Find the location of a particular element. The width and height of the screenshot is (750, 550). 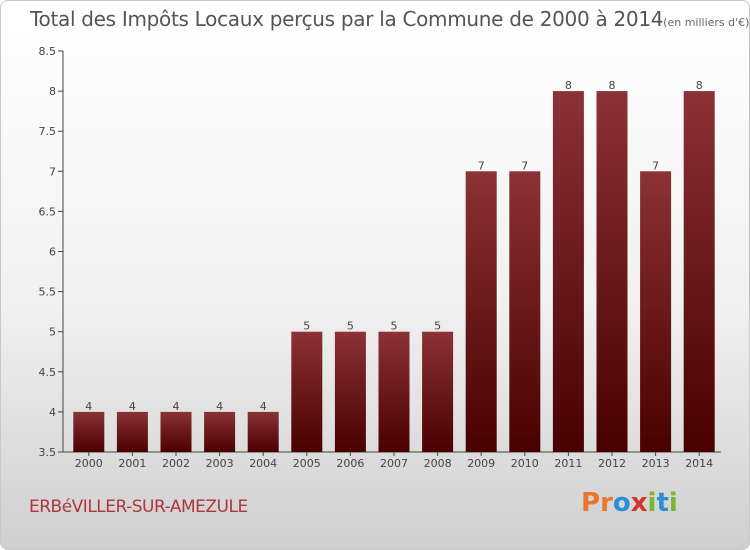

y-tick-label: 8 is located at coordinates (52, 91).